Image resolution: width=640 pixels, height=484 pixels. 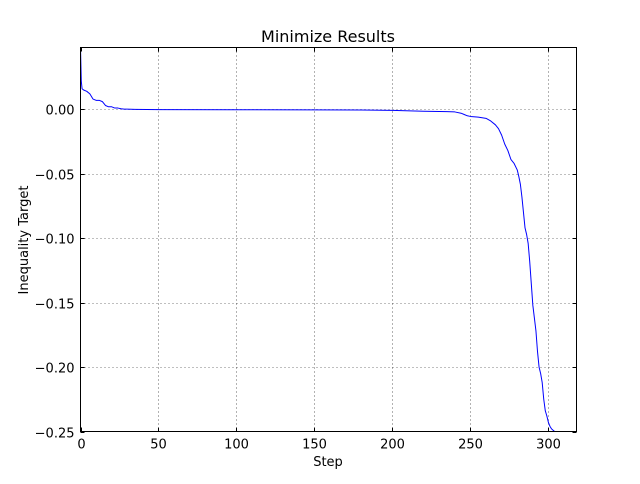 I want to click on x-tick-label: 50, so click(x=158, y=445).